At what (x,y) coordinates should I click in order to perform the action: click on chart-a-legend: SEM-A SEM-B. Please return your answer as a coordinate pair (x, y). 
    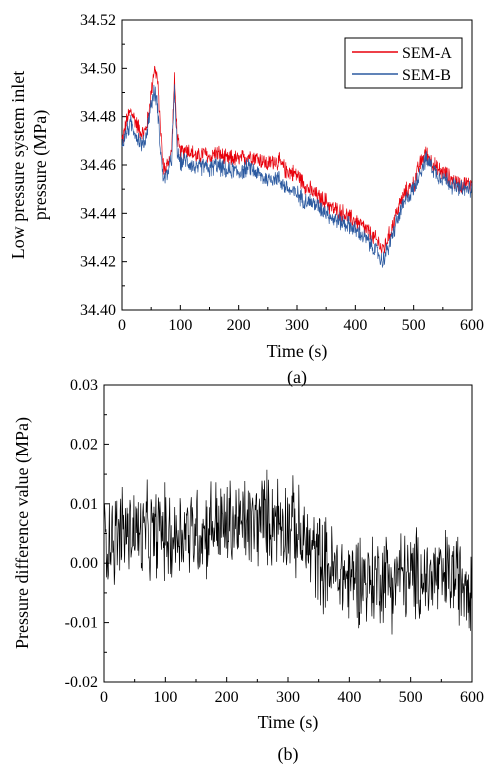
    Looking at the image, I should click on (403, 63).